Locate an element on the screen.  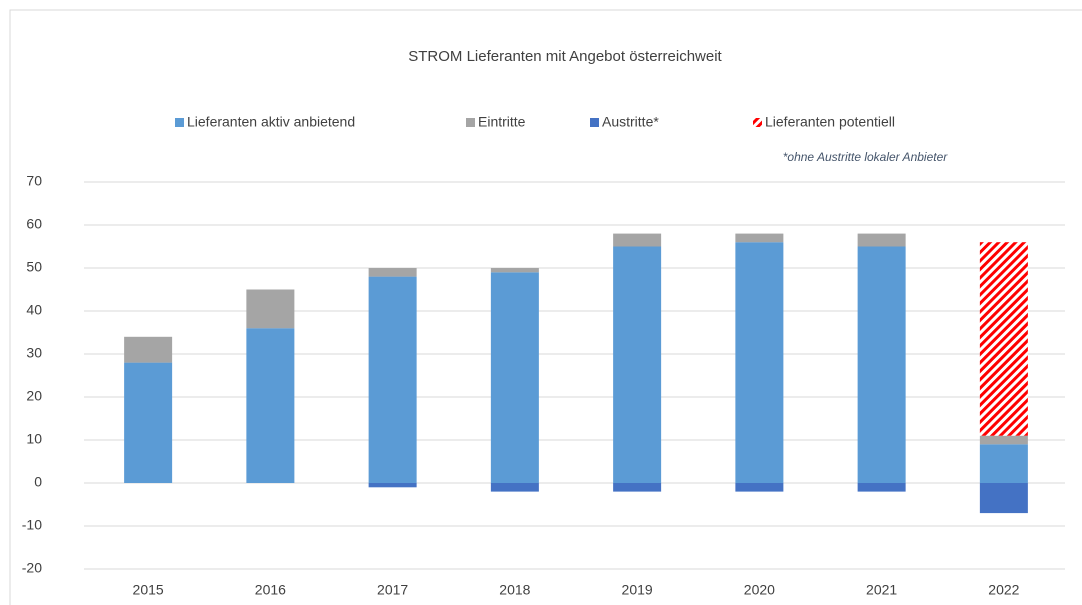
legend-label: Eintritte is located at coordinates (502, 122).